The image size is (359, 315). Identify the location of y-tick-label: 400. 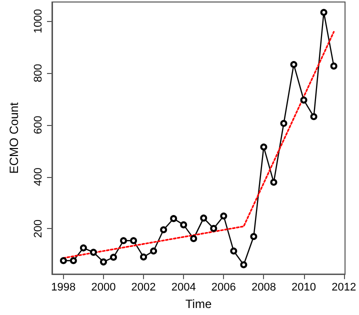
(38, 177).